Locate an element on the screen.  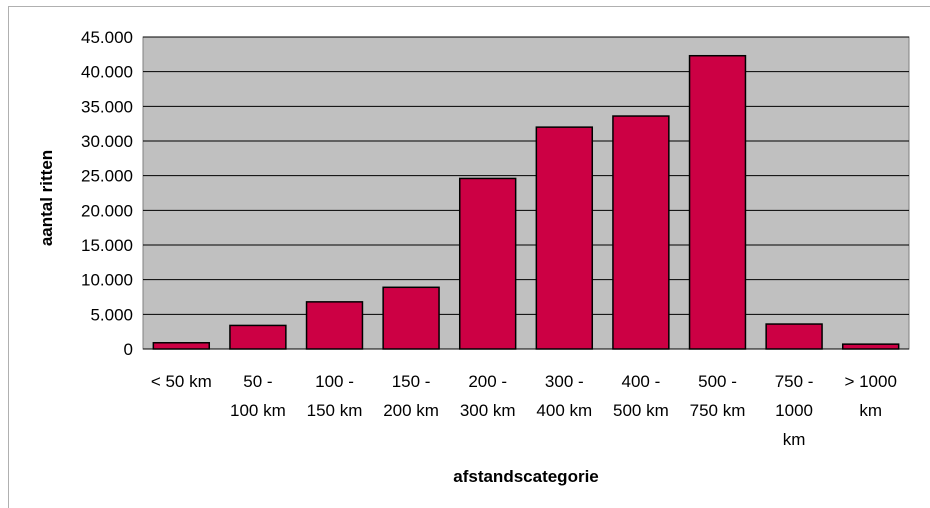
x-tick-label: 400 -500 km is located at coordinates (641, 396).